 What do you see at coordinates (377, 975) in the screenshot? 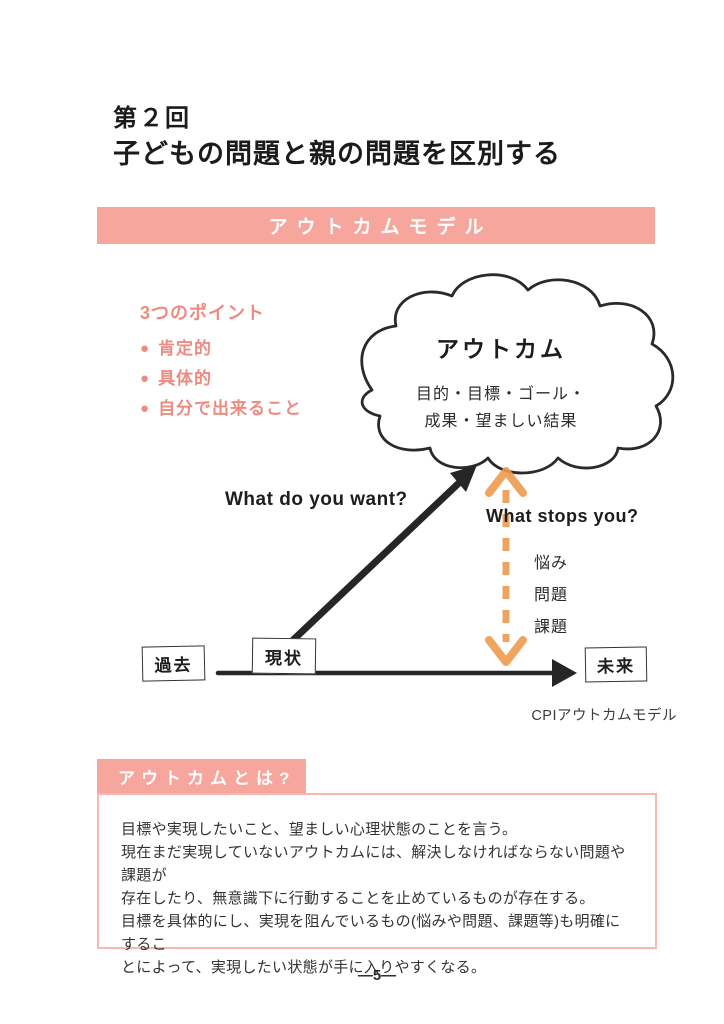
I see `page-number: —5—` at bounding box center [377, 975].